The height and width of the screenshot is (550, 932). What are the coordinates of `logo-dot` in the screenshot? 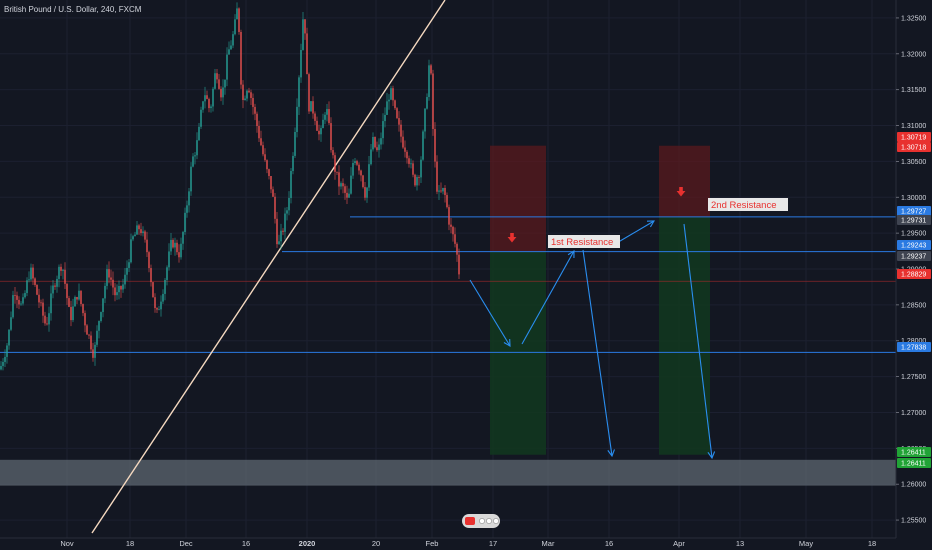 It's located at (489, 521).